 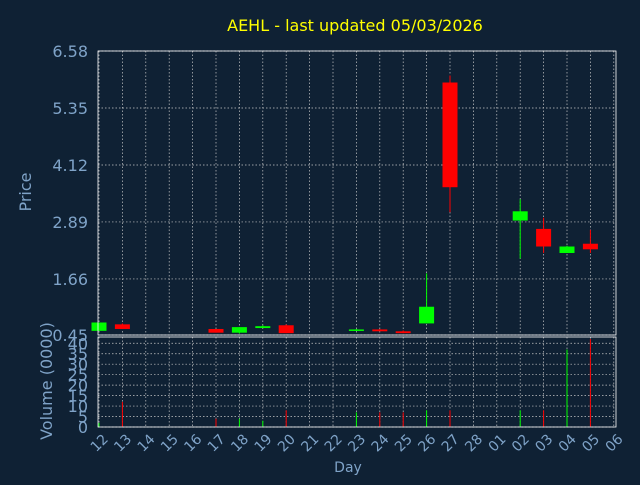 I want to click on x-tick-label: 03, so click(x=544, y=443).